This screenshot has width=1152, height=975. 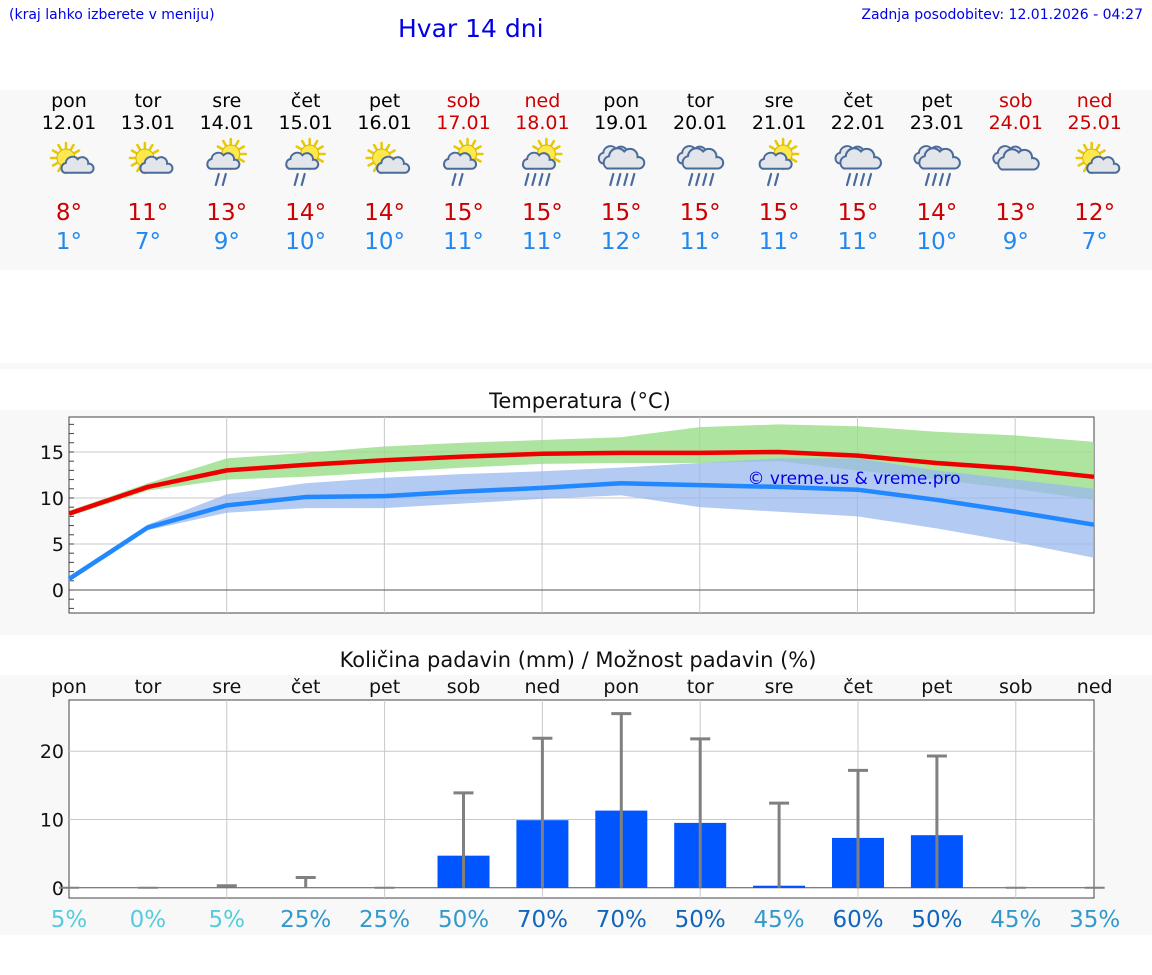 What do you see at coordinates (52, 752) in the screenshot?
I see `y-tick-label: 20` at bounding box center [52, 752].